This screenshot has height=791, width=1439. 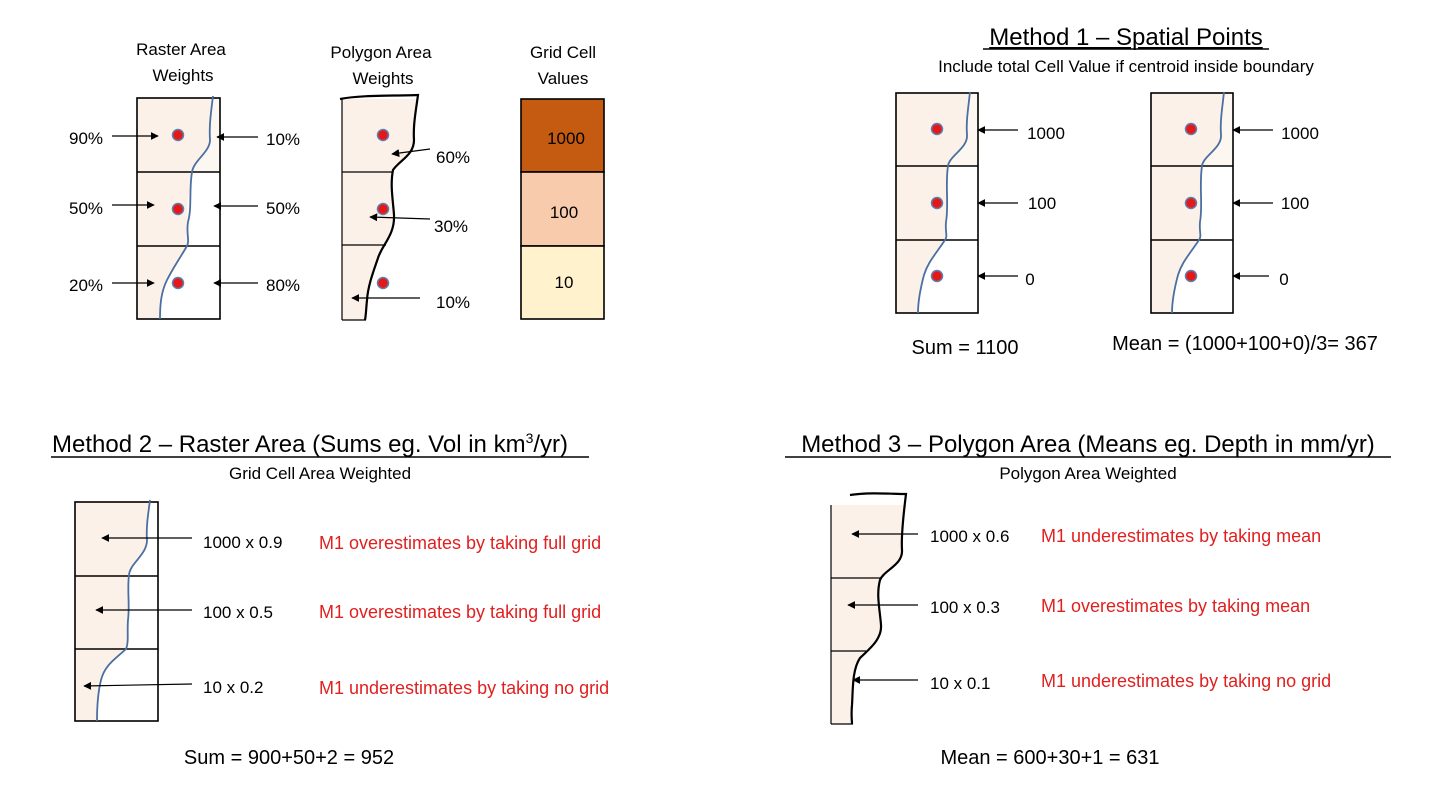 I want to click on polygon-title-line2: Weights, so click(x=382, y=78).